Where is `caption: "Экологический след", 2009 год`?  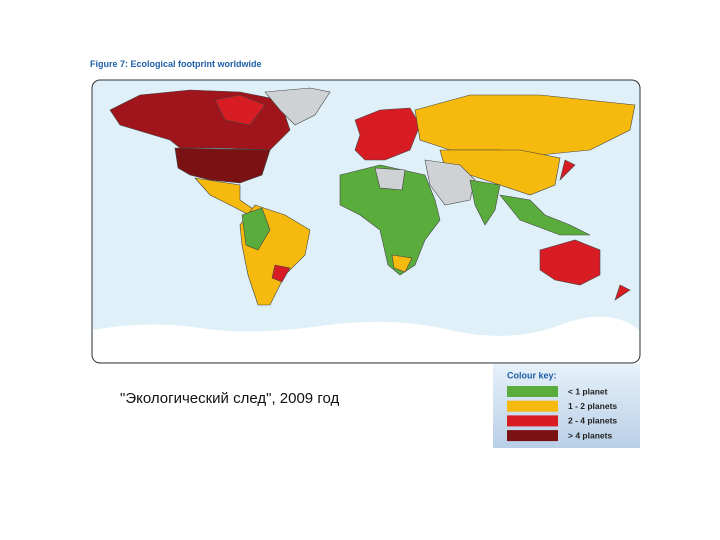 caption: "Экологический след", 2009 год is located at coordinates (229, 398).